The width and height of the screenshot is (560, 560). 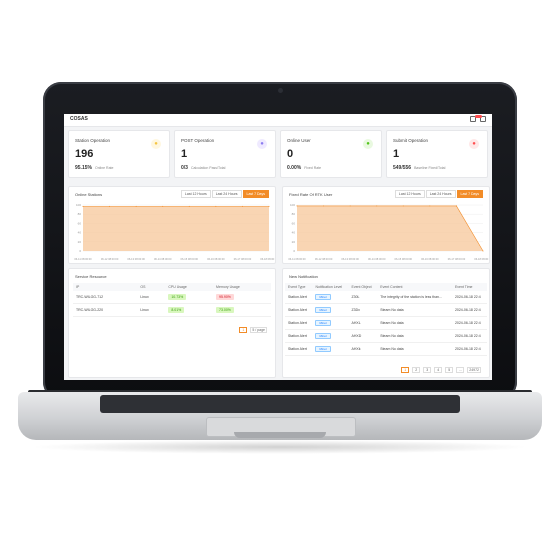 I want to click on top-icons, so click(x=478, y=119).